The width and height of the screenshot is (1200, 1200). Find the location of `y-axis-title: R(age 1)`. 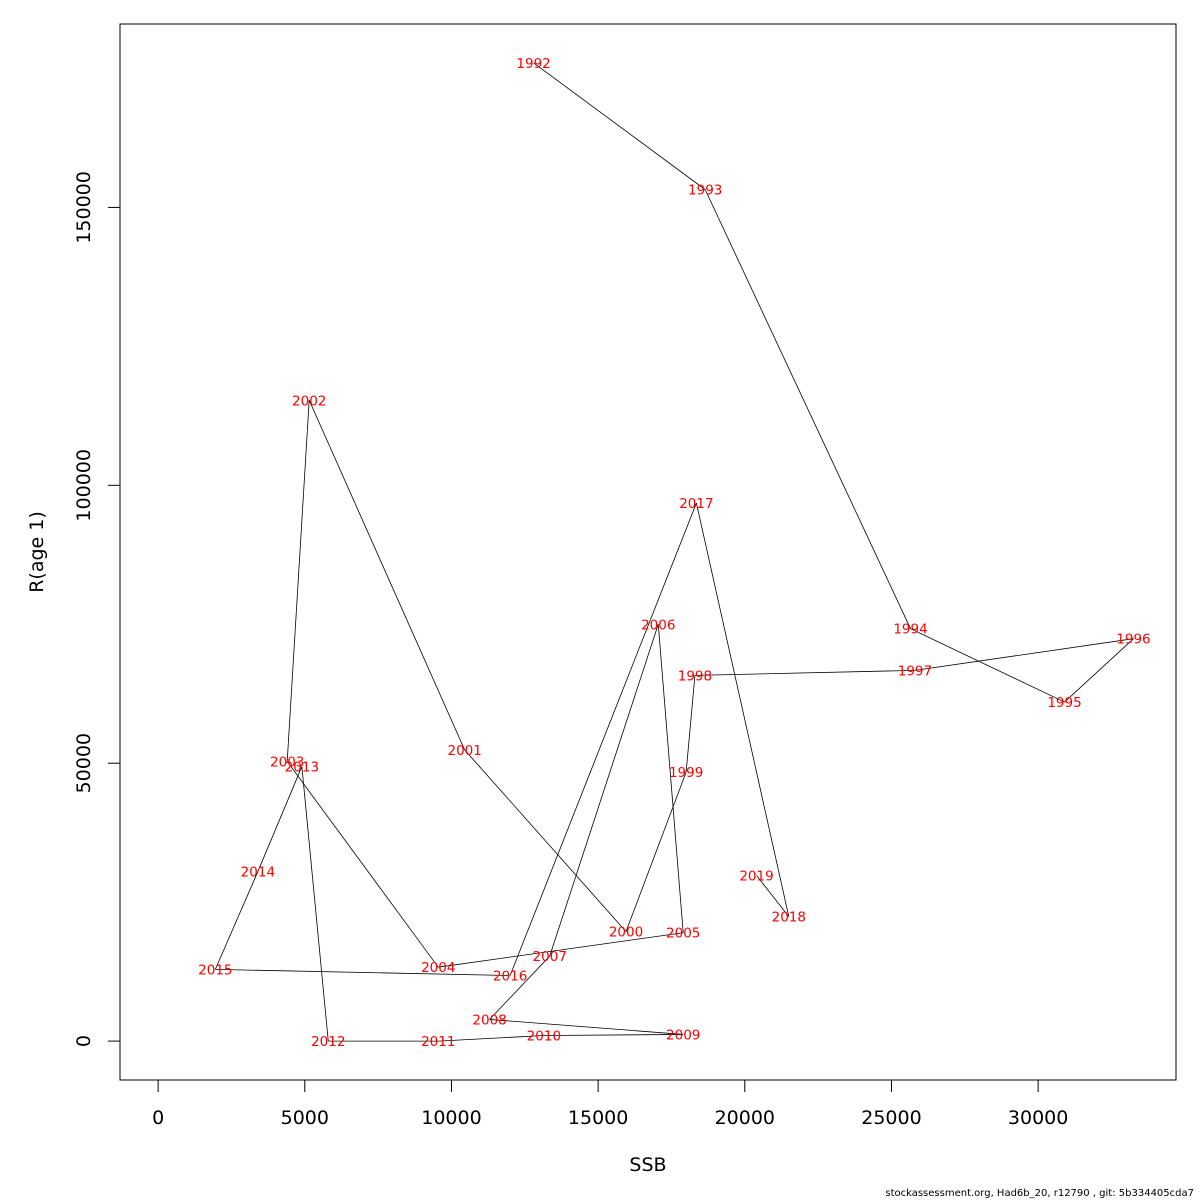

y-axis-title: R(age 1) is located at coordinates (37, 552).